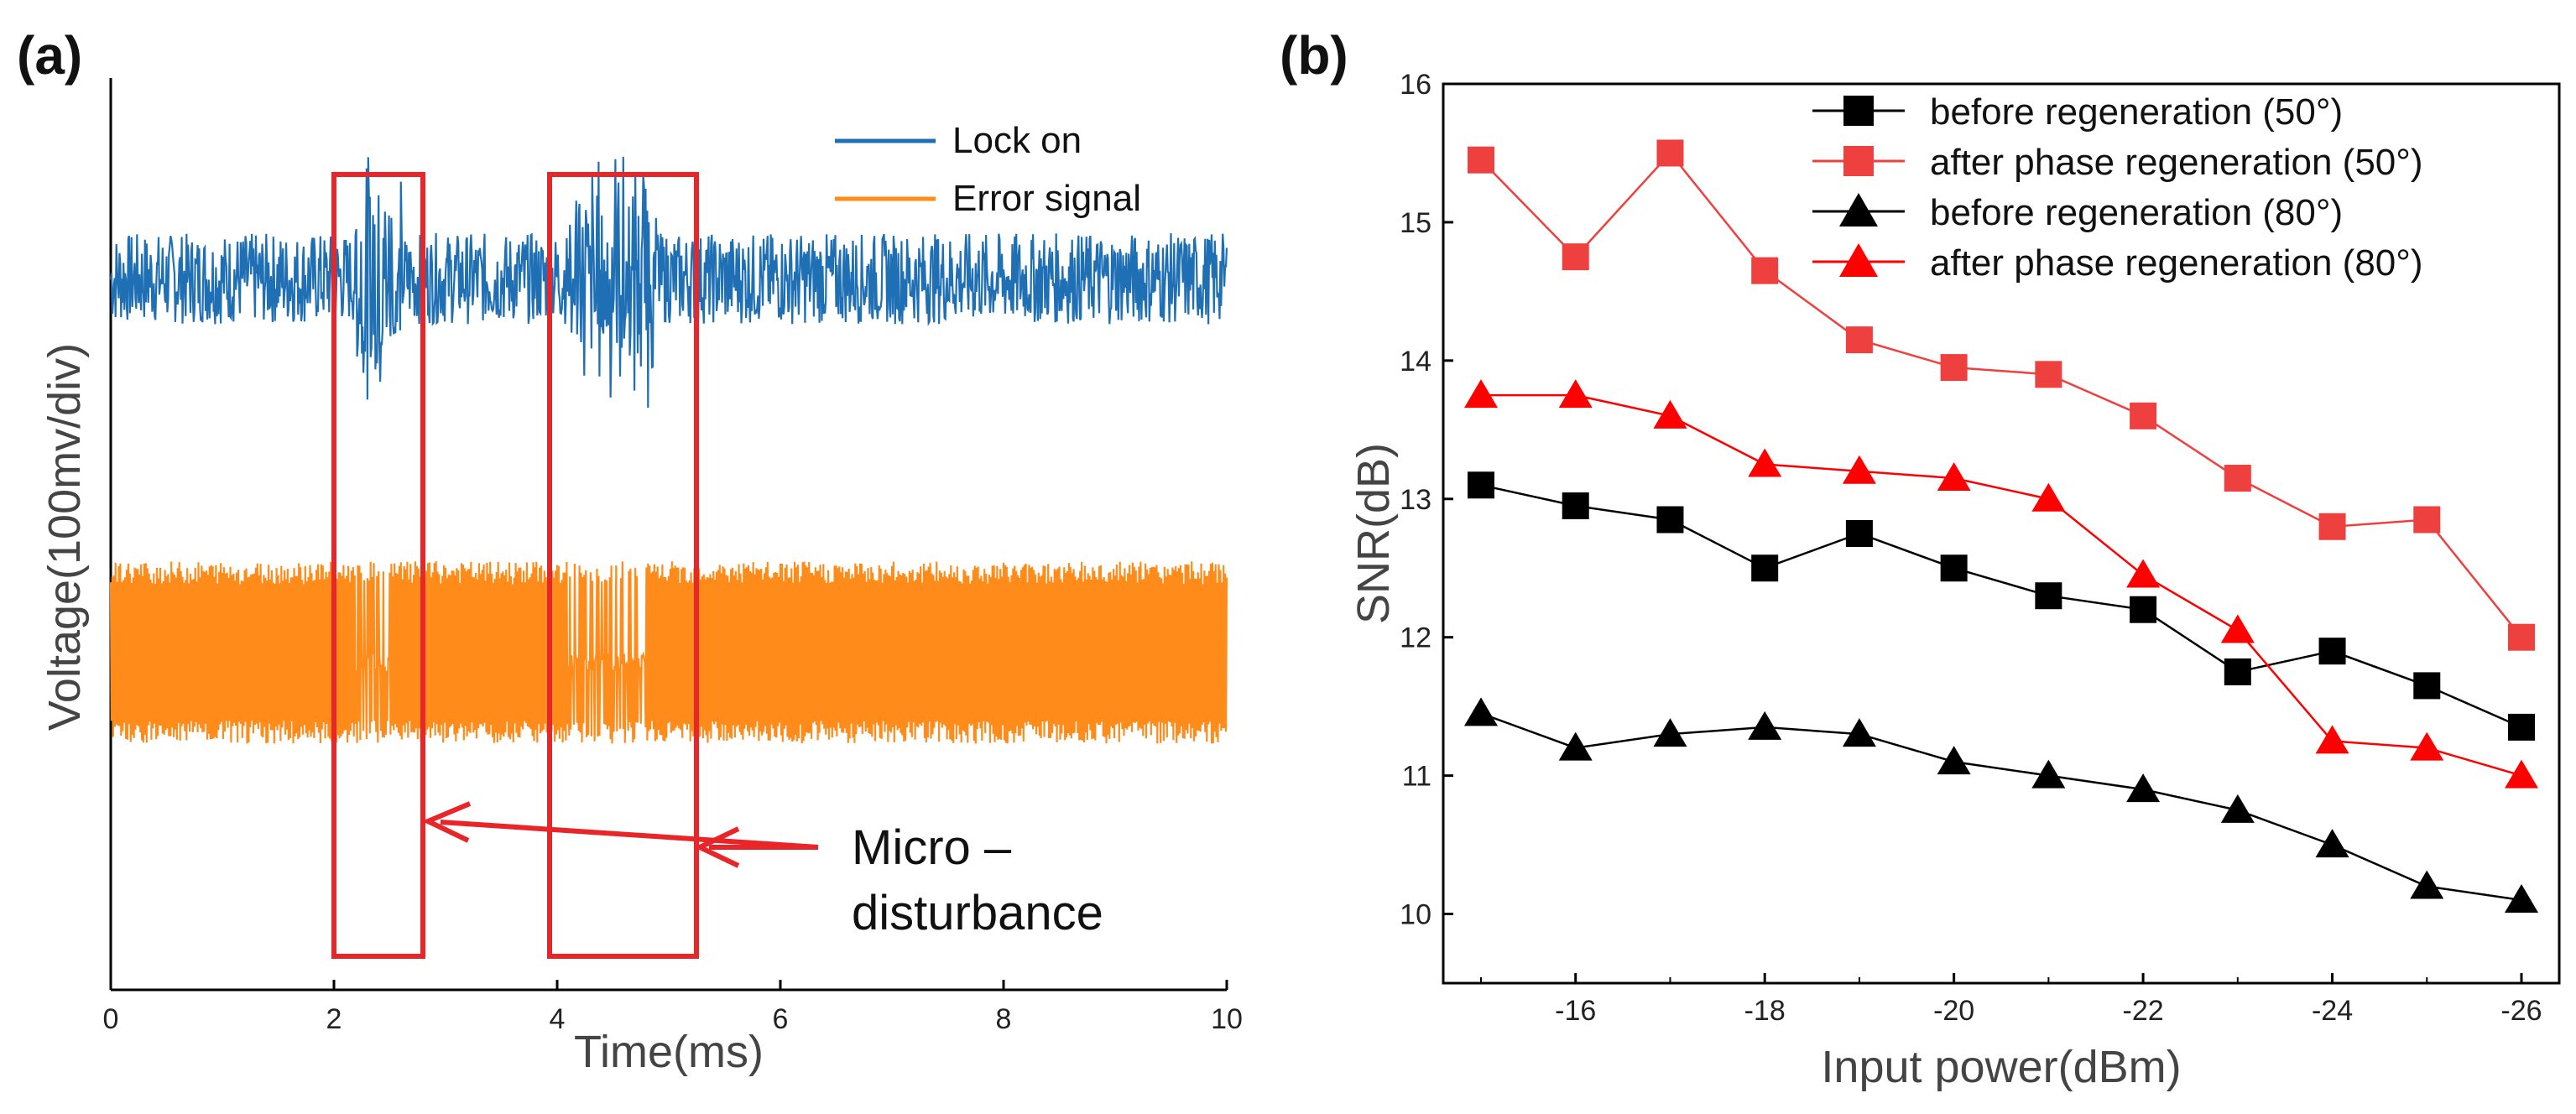  Describe the element at coordinates (1953, 1011) in the screenshot. I see `panel-b-x-tick-label: -20` at that location.